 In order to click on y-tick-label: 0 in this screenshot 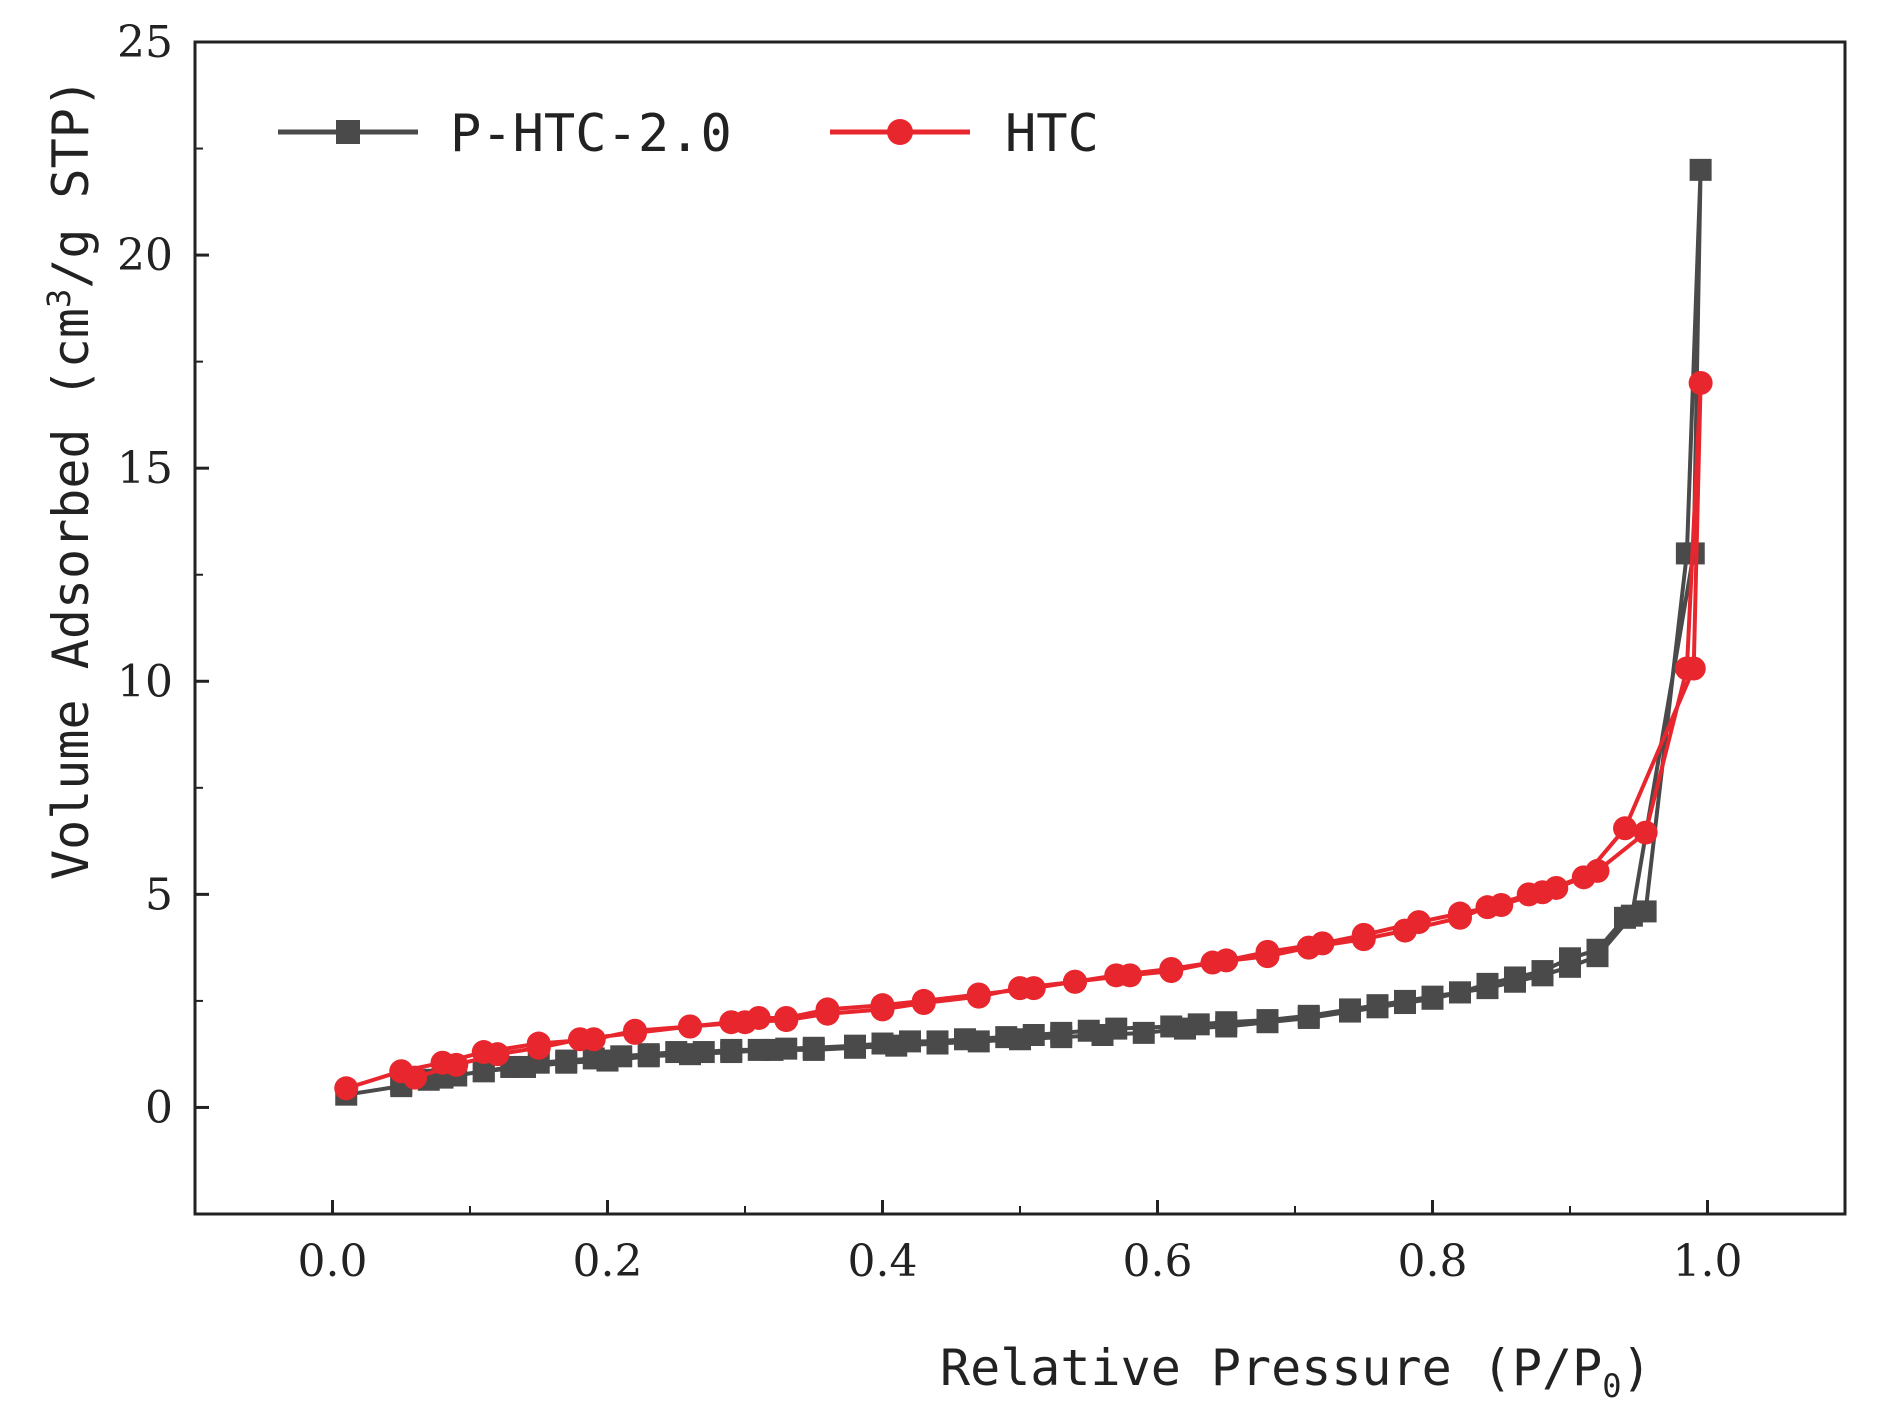, I will do `click(159, 1107)`.